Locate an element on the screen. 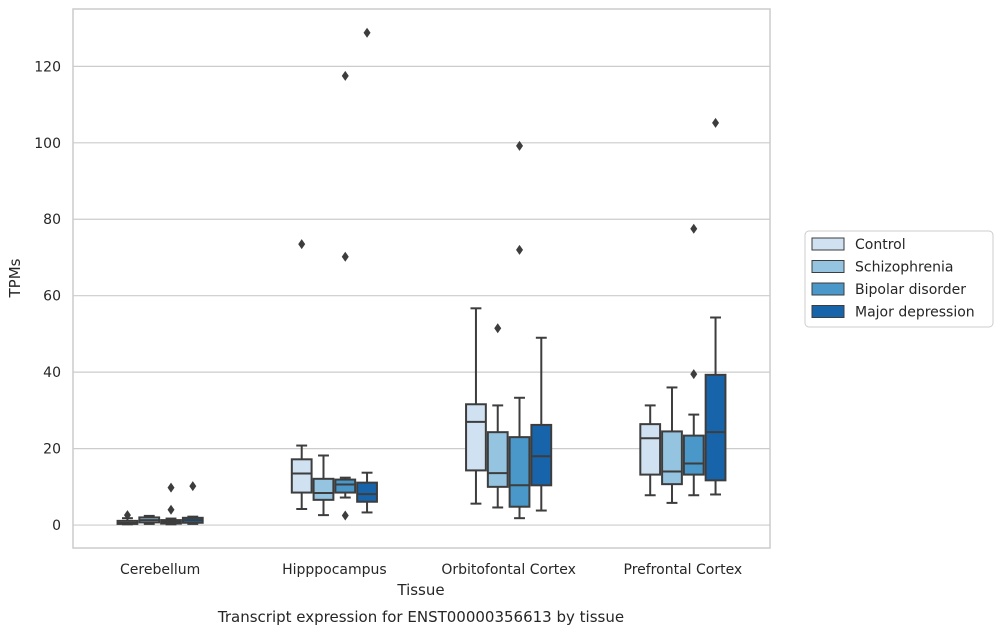 This screenshot has width=1002, height=634. legend-label: Bipolar disorder is located at coordinates (910, 290).